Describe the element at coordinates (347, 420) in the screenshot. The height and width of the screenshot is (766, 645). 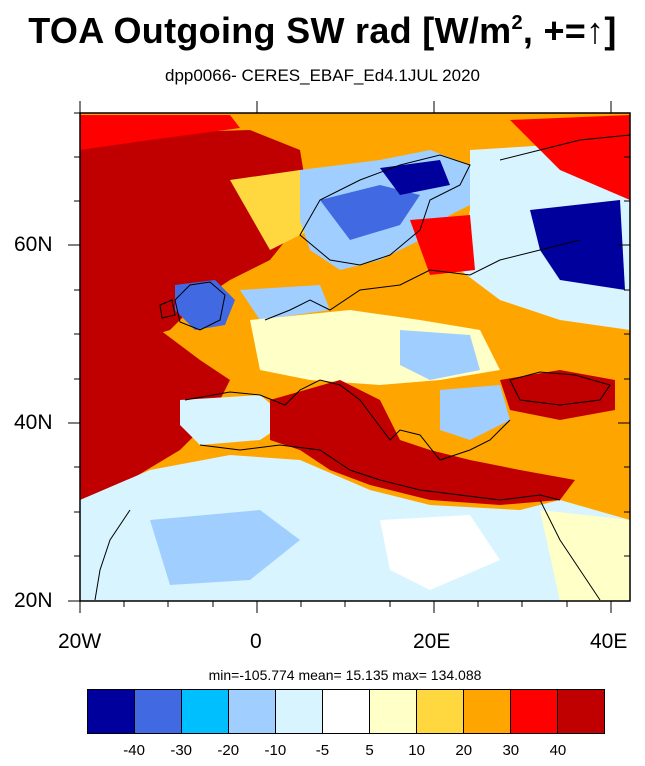
I see `coast-south-europe` at that location.